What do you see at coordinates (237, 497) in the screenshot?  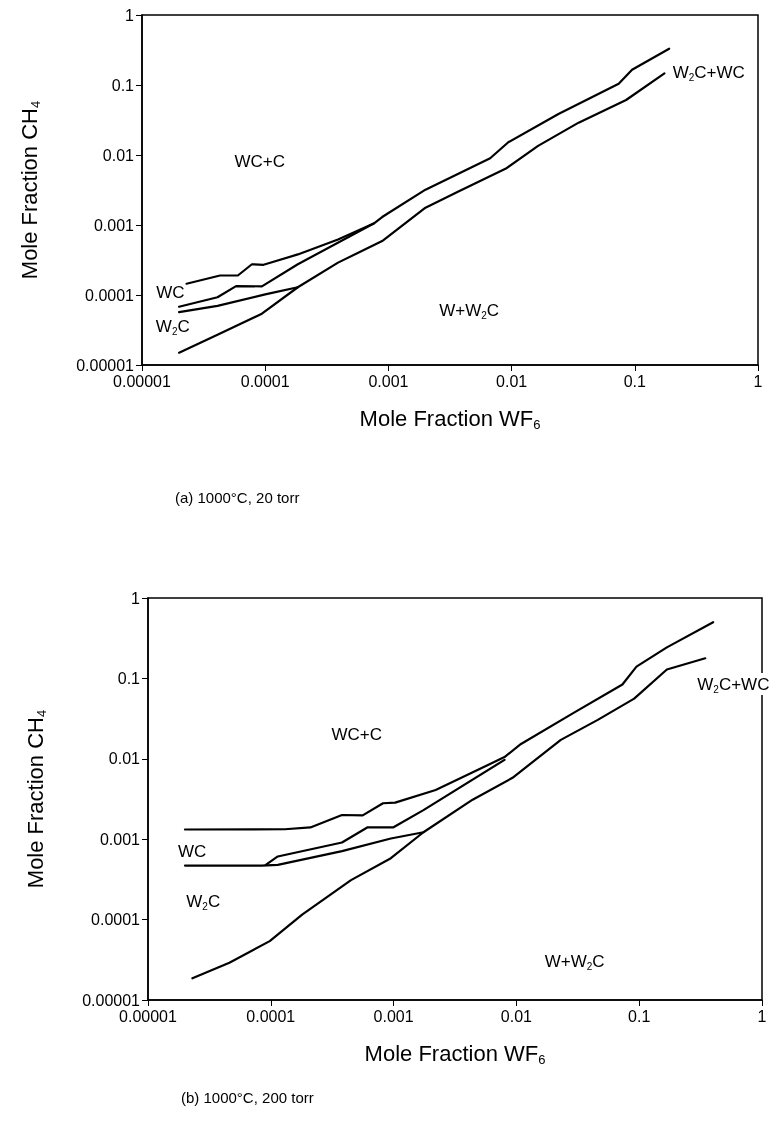 I see `text: (a) 1000°C, 20 torr` at bounding box center [237, 497].